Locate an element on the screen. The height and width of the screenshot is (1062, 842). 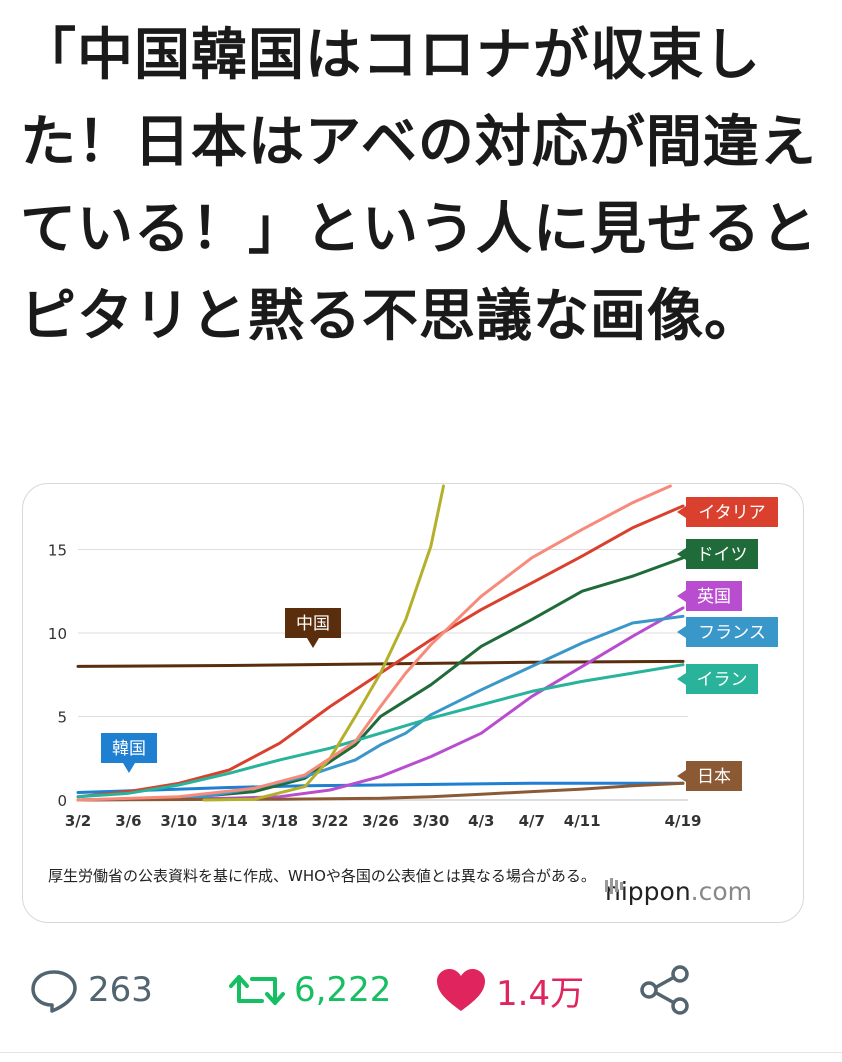
x-tick-label: 3/30 is located at coordinates (431, 821).